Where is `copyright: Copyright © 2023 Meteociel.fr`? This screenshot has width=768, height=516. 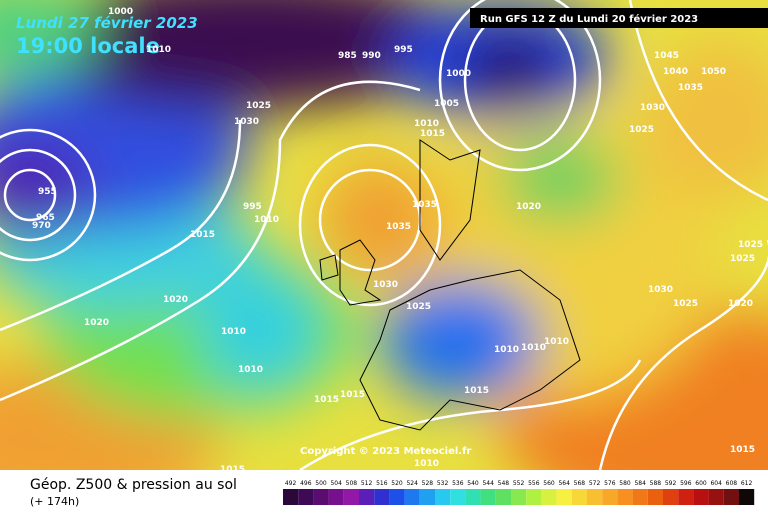 copyright: Copyright © 2023 Meteociel.fr is located at coordinates (385, 451).